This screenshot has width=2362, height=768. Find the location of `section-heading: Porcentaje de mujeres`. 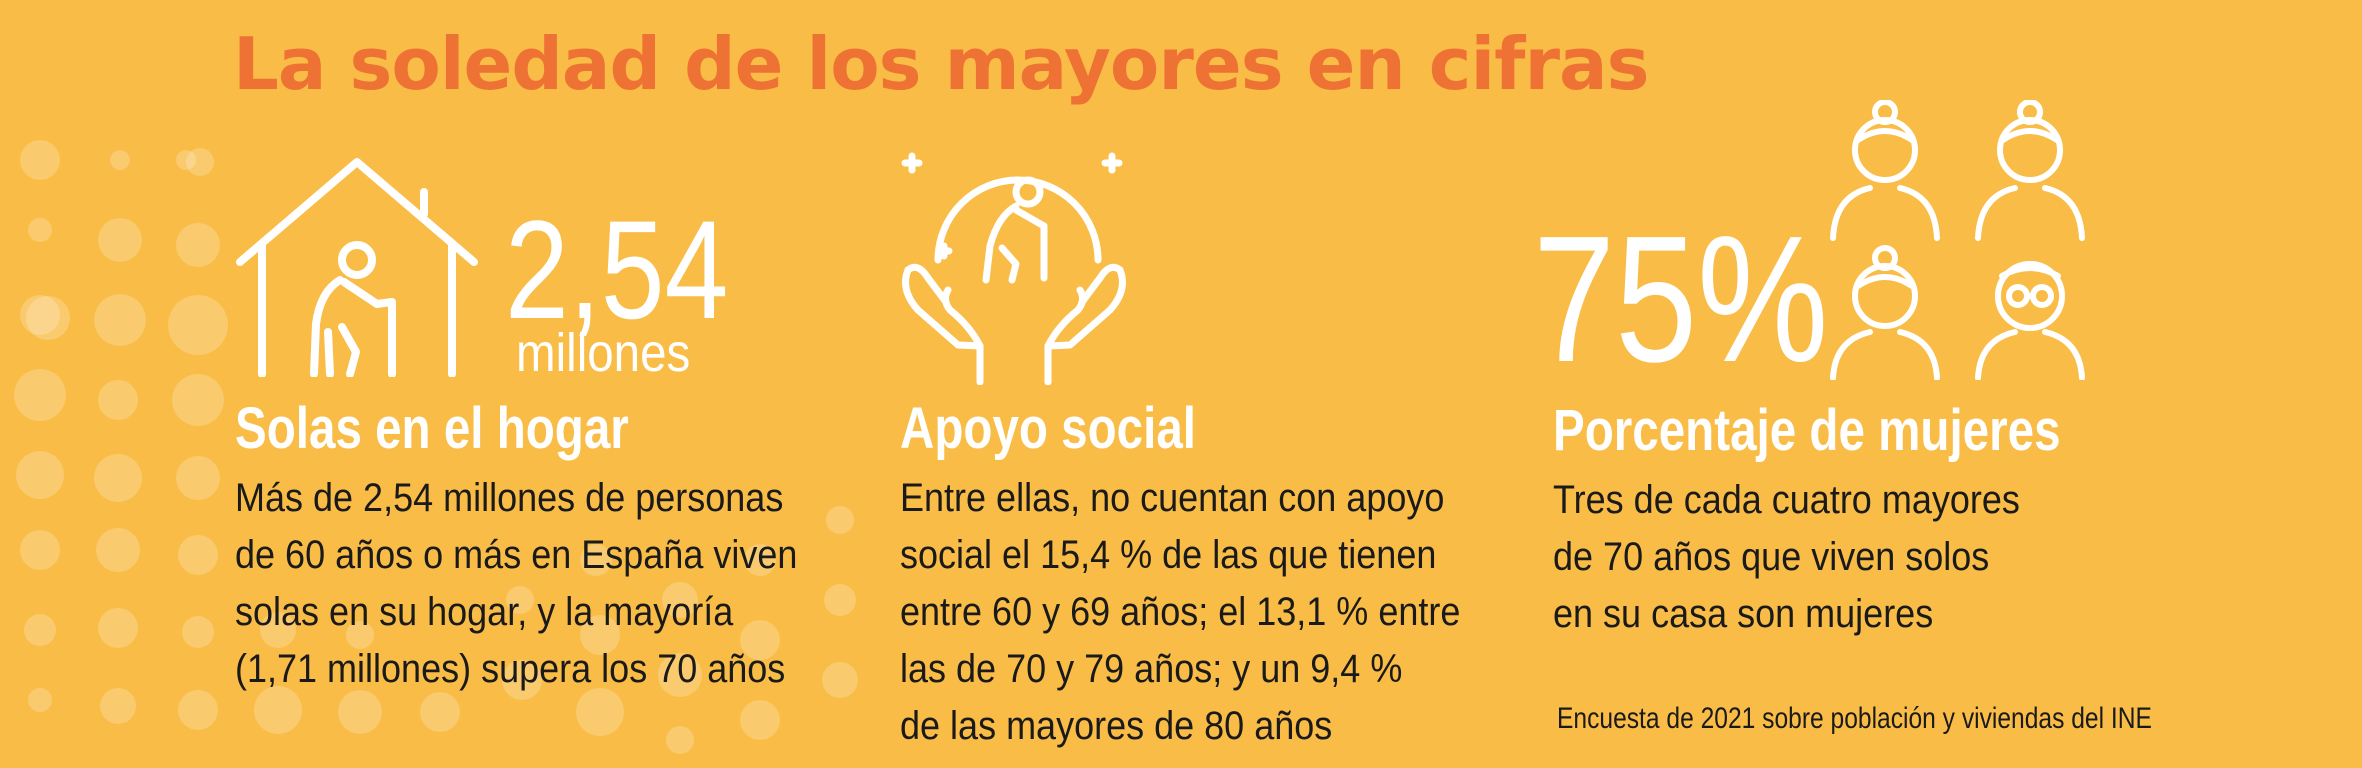

section-heading: Porcentaje de mujeres is located at coordinates (1807, 430).